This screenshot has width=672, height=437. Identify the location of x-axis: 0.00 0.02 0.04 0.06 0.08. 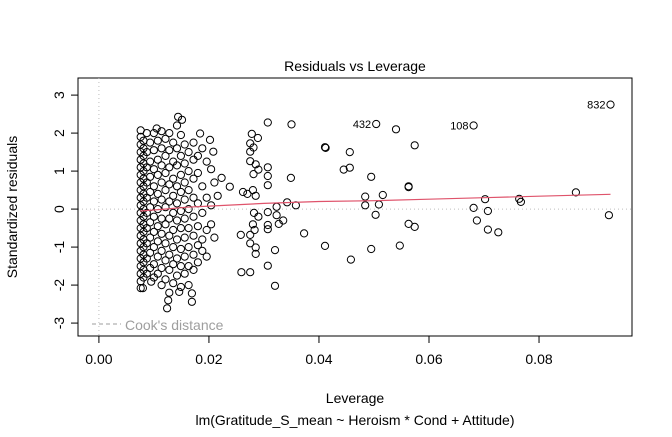
(319, 351).